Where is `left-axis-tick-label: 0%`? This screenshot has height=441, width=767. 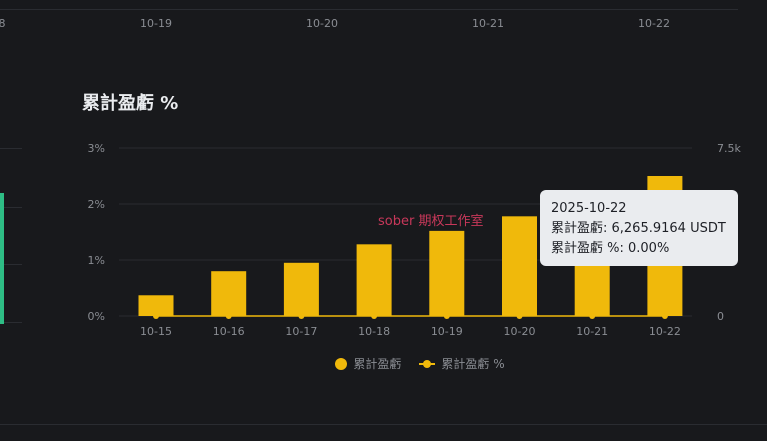
left-axis-tick-label: 0% is located at coordinates (96, 316).